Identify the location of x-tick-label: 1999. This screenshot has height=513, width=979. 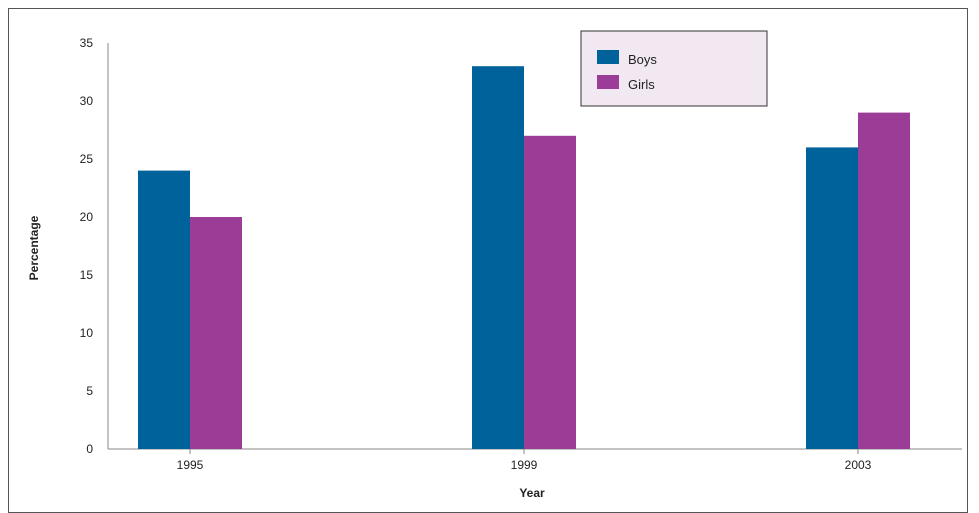
(524, 465).